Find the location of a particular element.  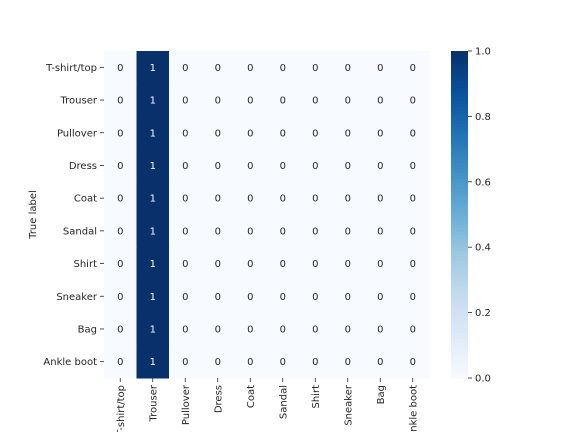

y-tick-label: Sandal is located at coordinates (80, 231).